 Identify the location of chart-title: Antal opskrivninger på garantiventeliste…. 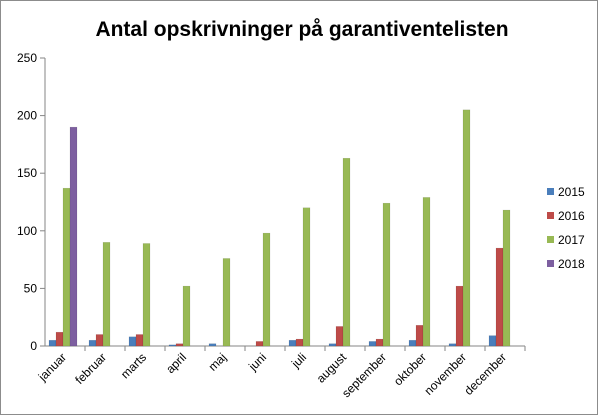
(301, 29).